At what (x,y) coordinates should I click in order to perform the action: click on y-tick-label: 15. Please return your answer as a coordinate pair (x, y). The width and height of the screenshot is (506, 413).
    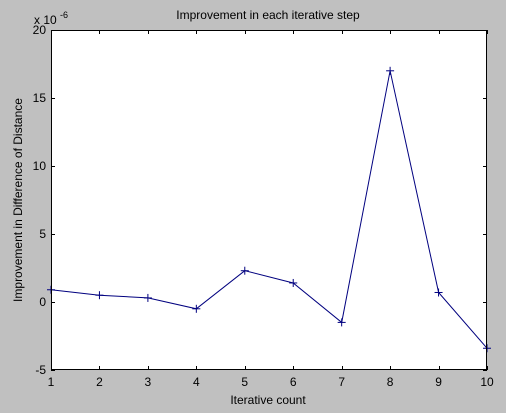
    Looking at the image, I should click on (40, 98).